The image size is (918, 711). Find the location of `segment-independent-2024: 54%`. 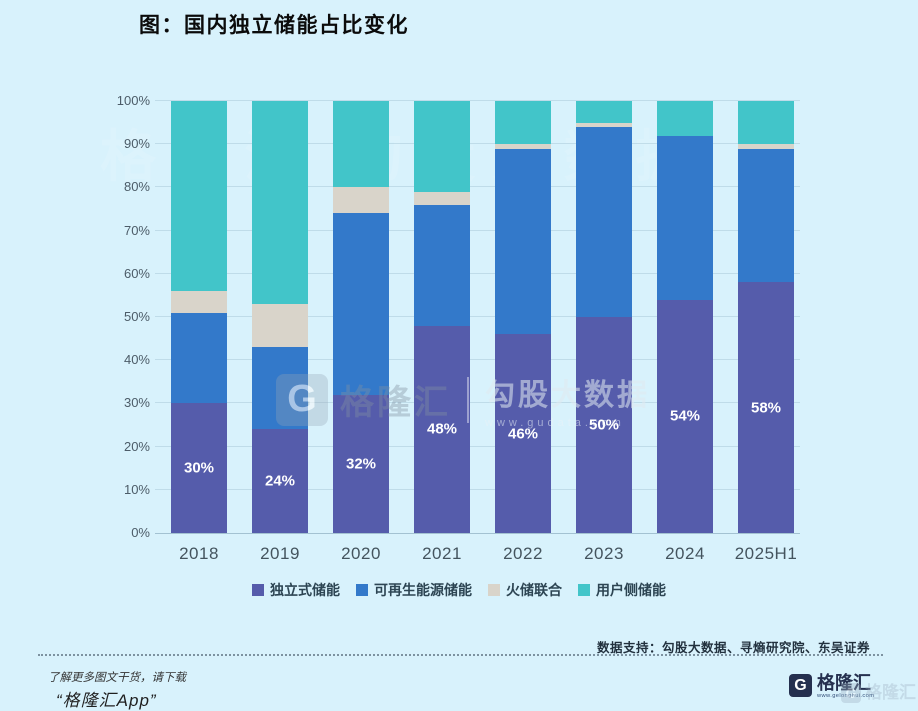

segment-independent-2024: 54% is located at coordinates (685, 416).